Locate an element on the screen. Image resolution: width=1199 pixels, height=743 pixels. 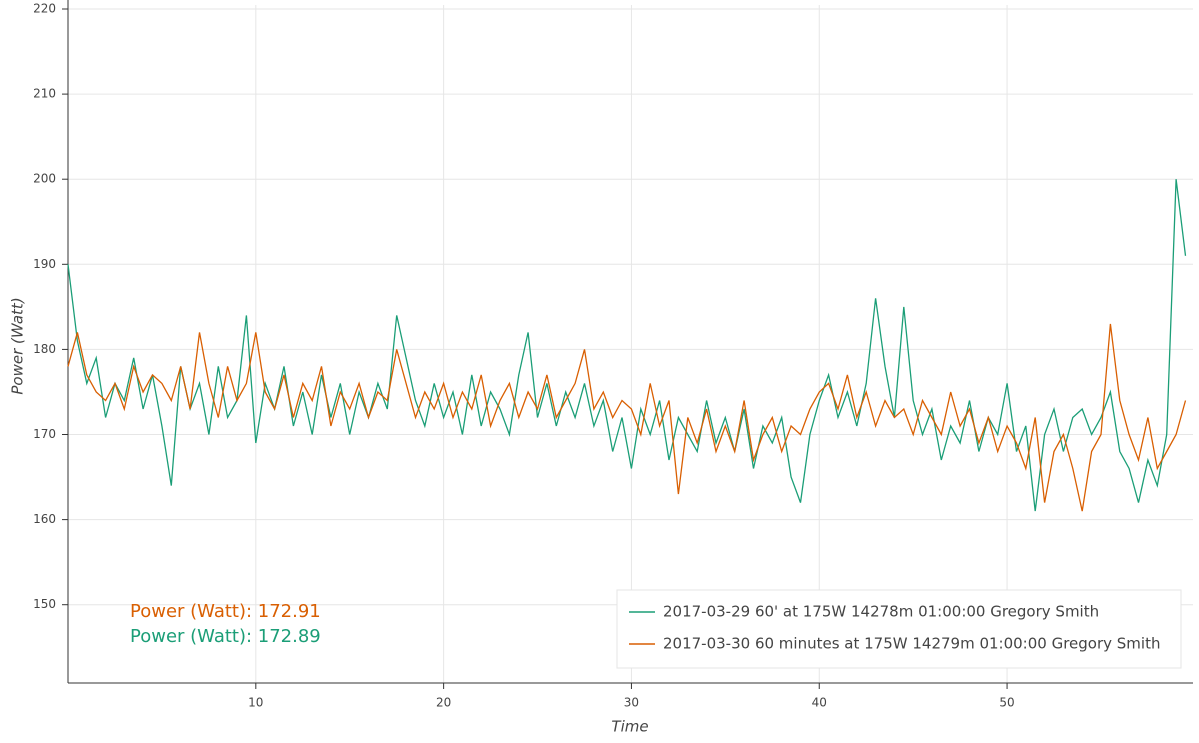
x-tick-label: 30 is located at coordinates (631, 703).